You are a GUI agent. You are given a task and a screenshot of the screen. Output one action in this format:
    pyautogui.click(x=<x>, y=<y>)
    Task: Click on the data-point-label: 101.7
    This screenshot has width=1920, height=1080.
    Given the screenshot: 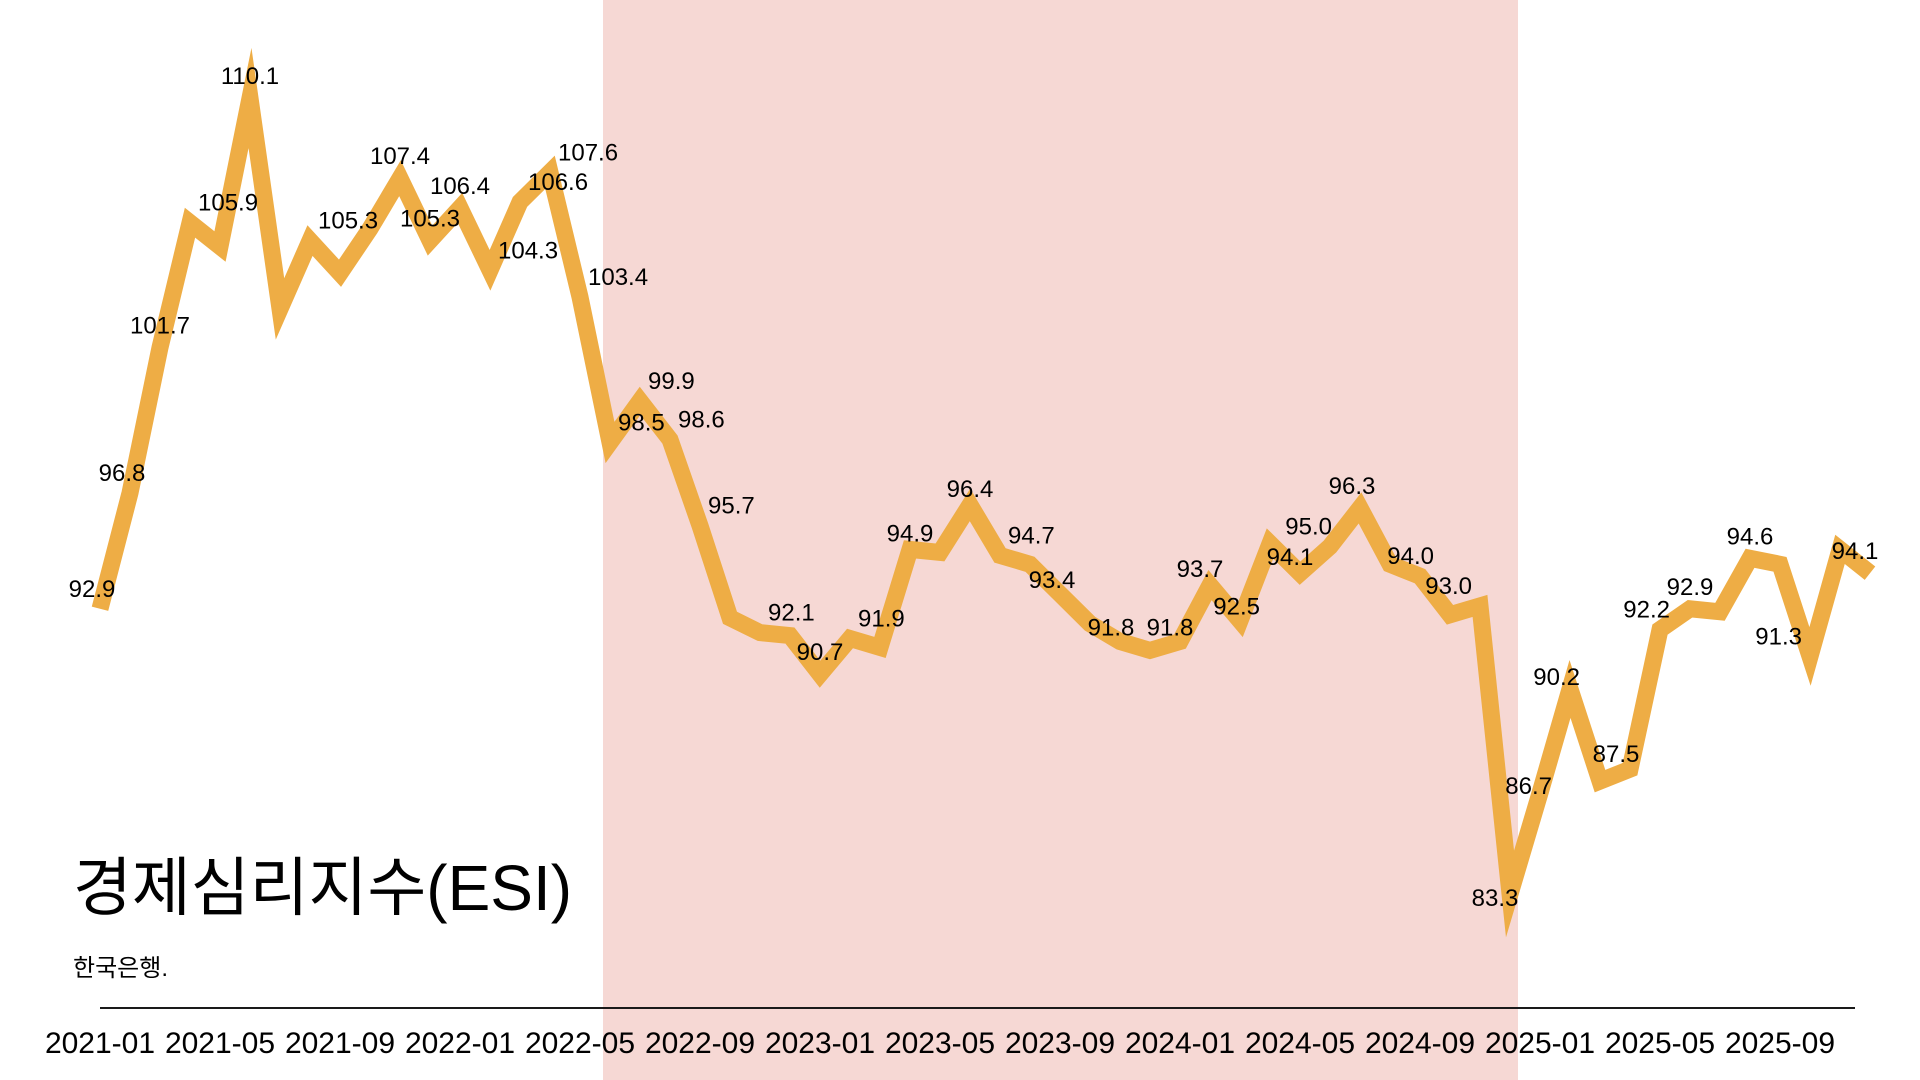 What is the action you would take?
    pyautogui.click(x=160, y=326)
    